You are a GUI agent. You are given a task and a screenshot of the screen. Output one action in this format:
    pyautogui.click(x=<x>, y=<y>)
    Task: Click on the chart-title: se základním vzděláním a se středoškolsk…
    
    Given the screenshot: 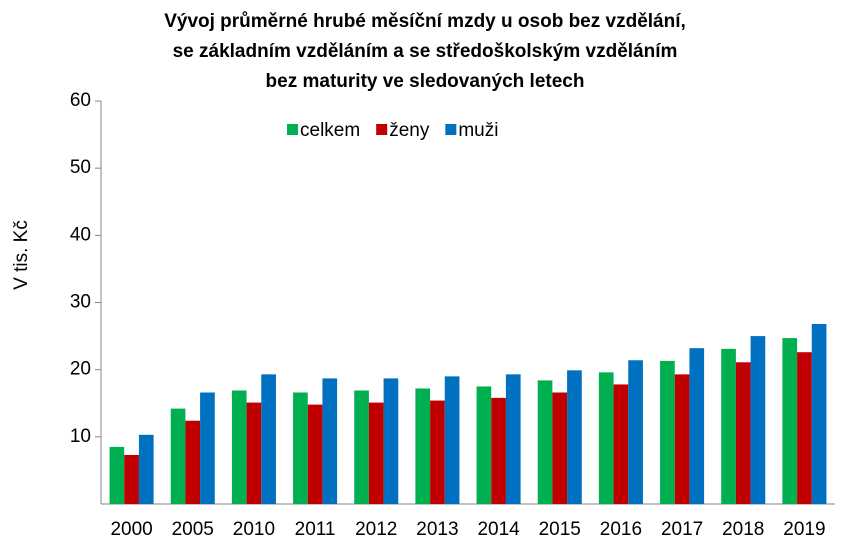 What is the action you would take?
    pyautogui.click(x=425, y=51)
    